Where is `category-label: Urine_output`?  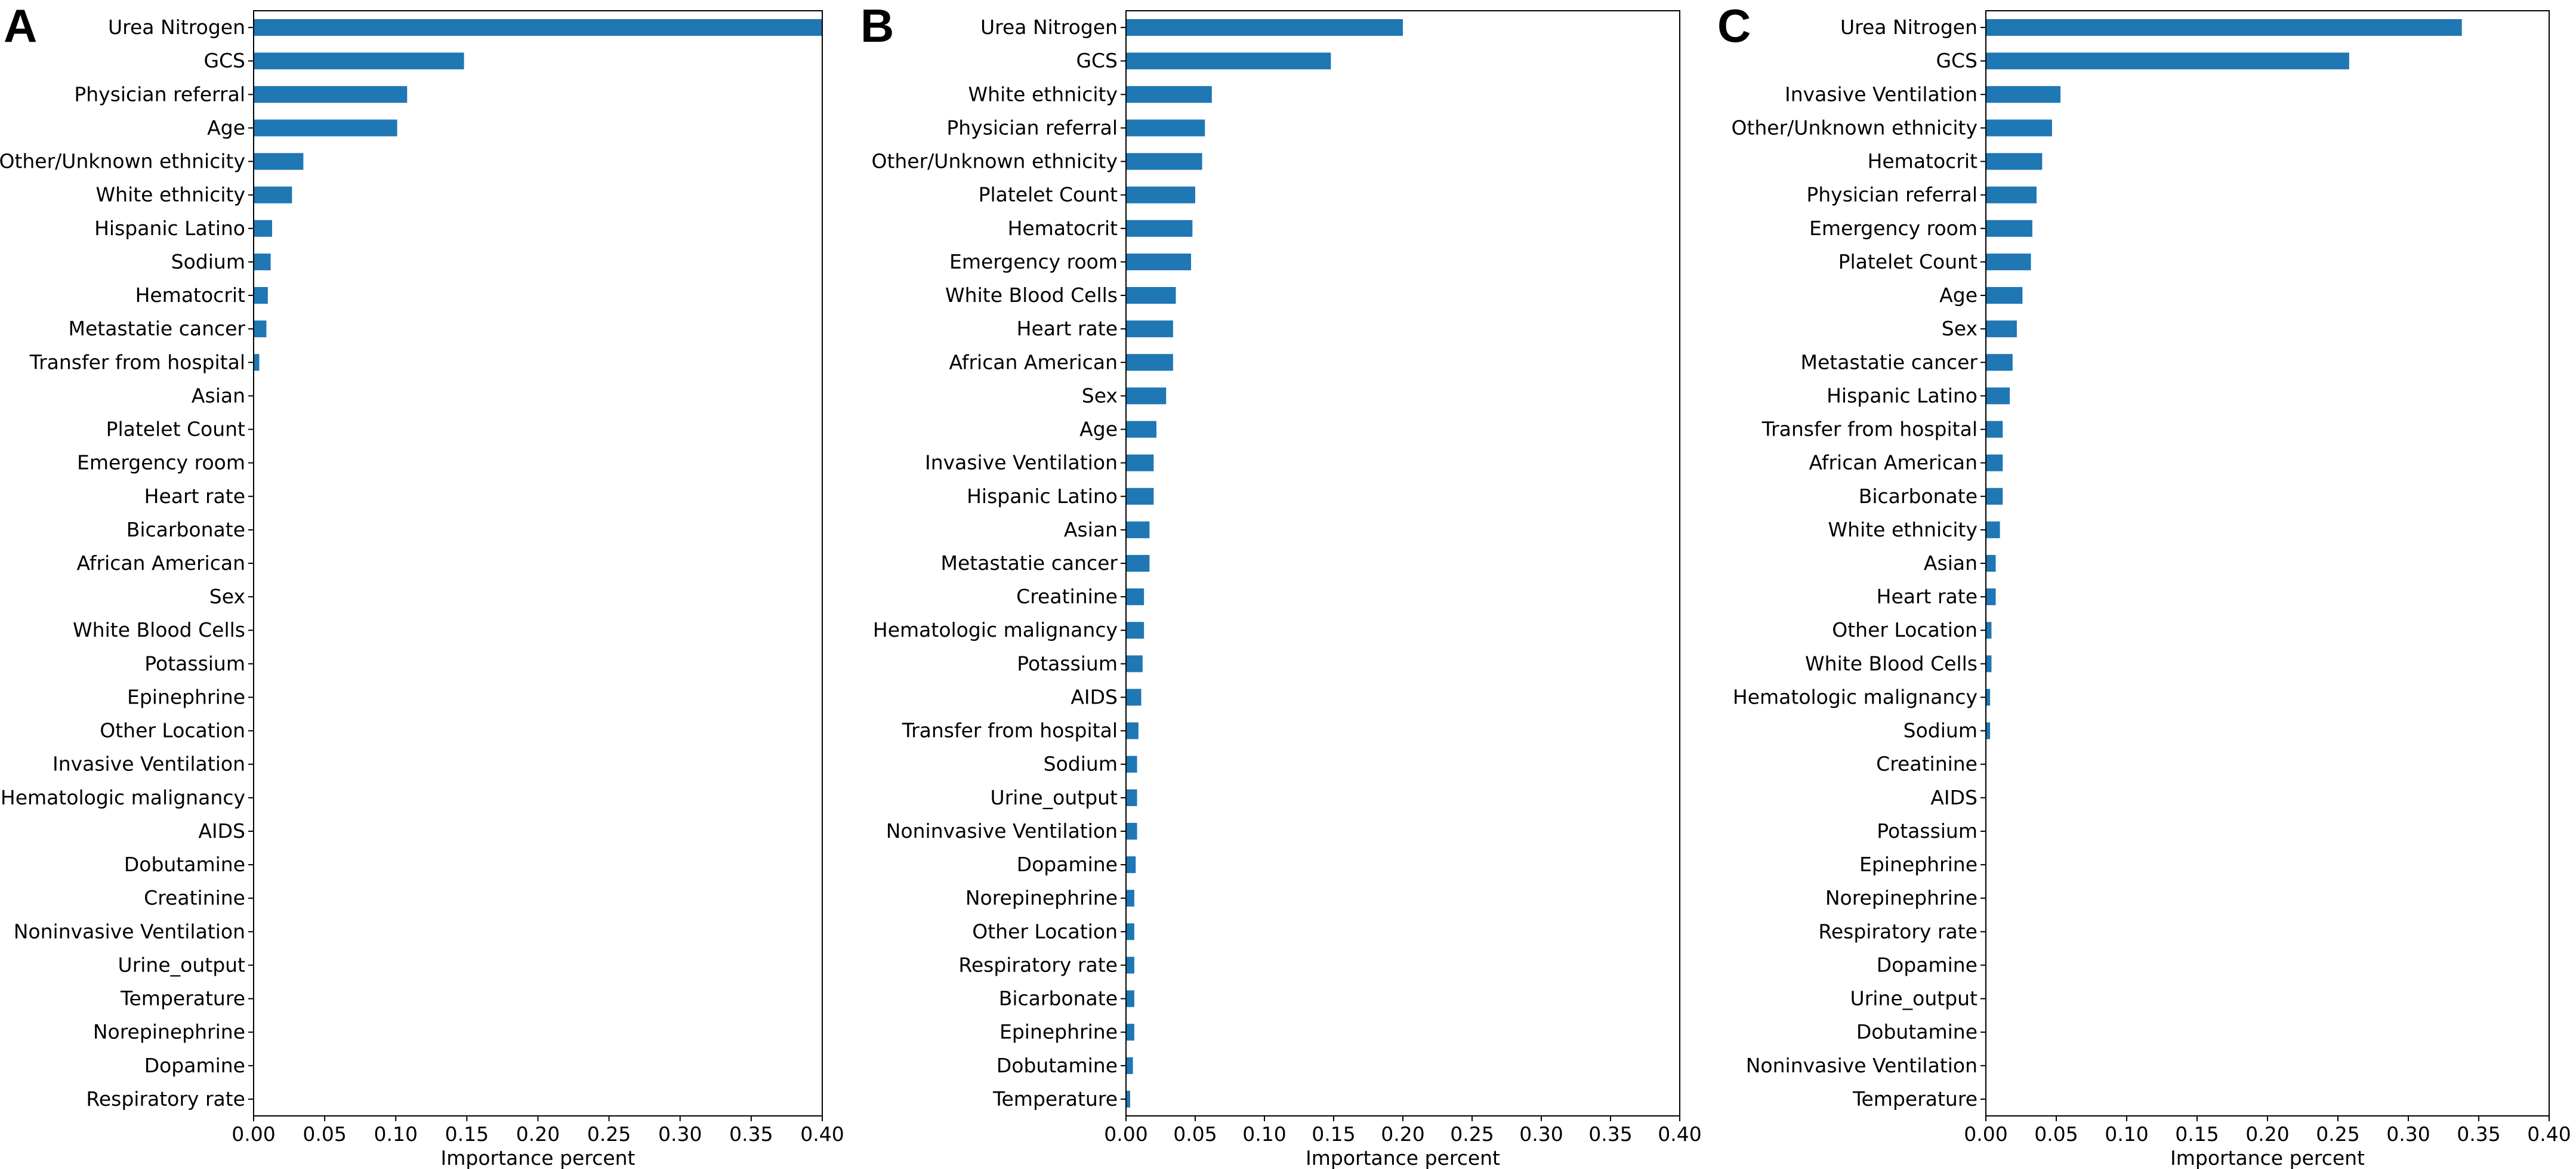
category-label: Urine_output is located at coordinates (1054, 798).